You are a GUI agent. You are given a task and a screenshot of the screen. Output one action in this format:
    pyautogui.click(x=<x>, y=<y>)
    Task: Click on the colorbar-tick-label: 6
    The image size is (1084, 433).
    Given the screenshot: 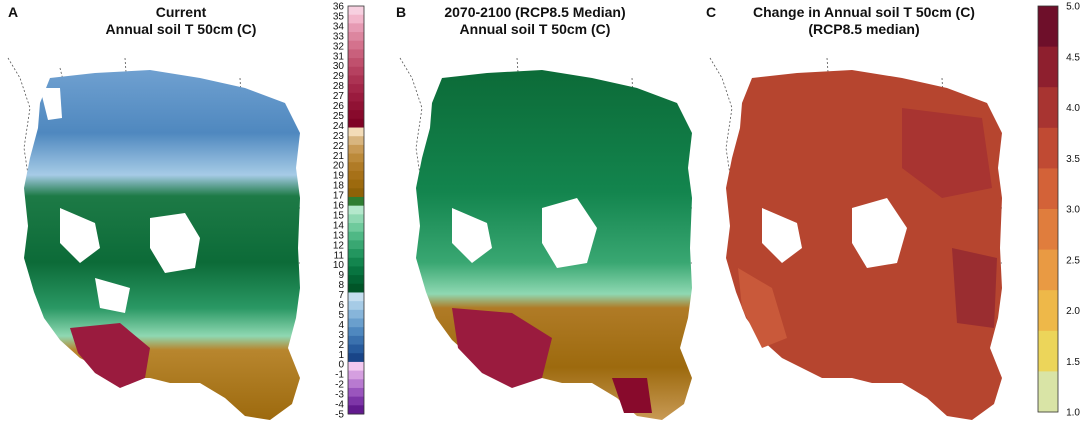 What is the action you would take?
    pyautogui.click(x=341, y=305)
    